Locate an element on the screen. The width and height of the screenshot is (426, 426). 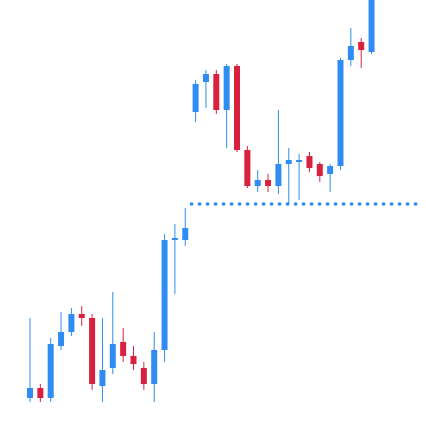
level-line-group is located at coordinates (303, 204).